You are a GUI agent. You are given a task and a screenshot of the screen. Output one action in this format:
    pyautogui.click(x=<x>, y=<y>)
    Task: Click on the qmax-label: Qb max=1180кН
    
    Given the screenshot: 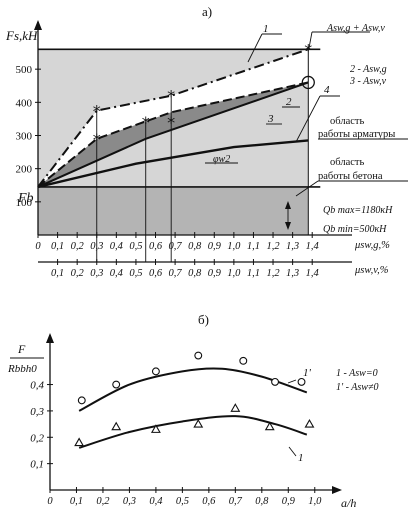 What is the action you would take?
    pyautogui.click(x=358, y=210)
    